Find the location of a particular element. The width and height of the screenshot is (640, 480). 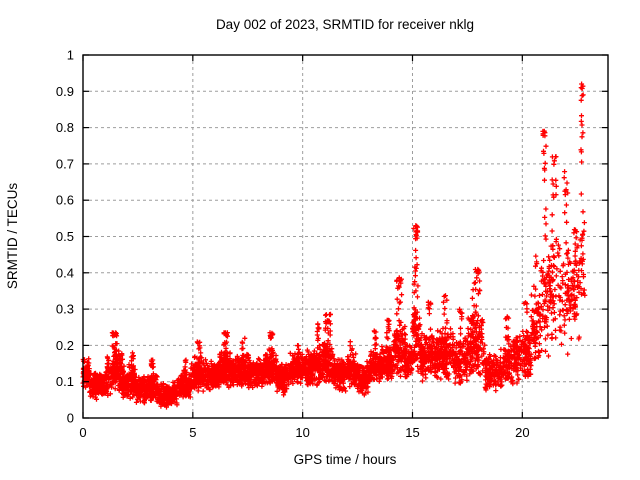

x-tick-label: 10 is located at coordinates (302, 432).